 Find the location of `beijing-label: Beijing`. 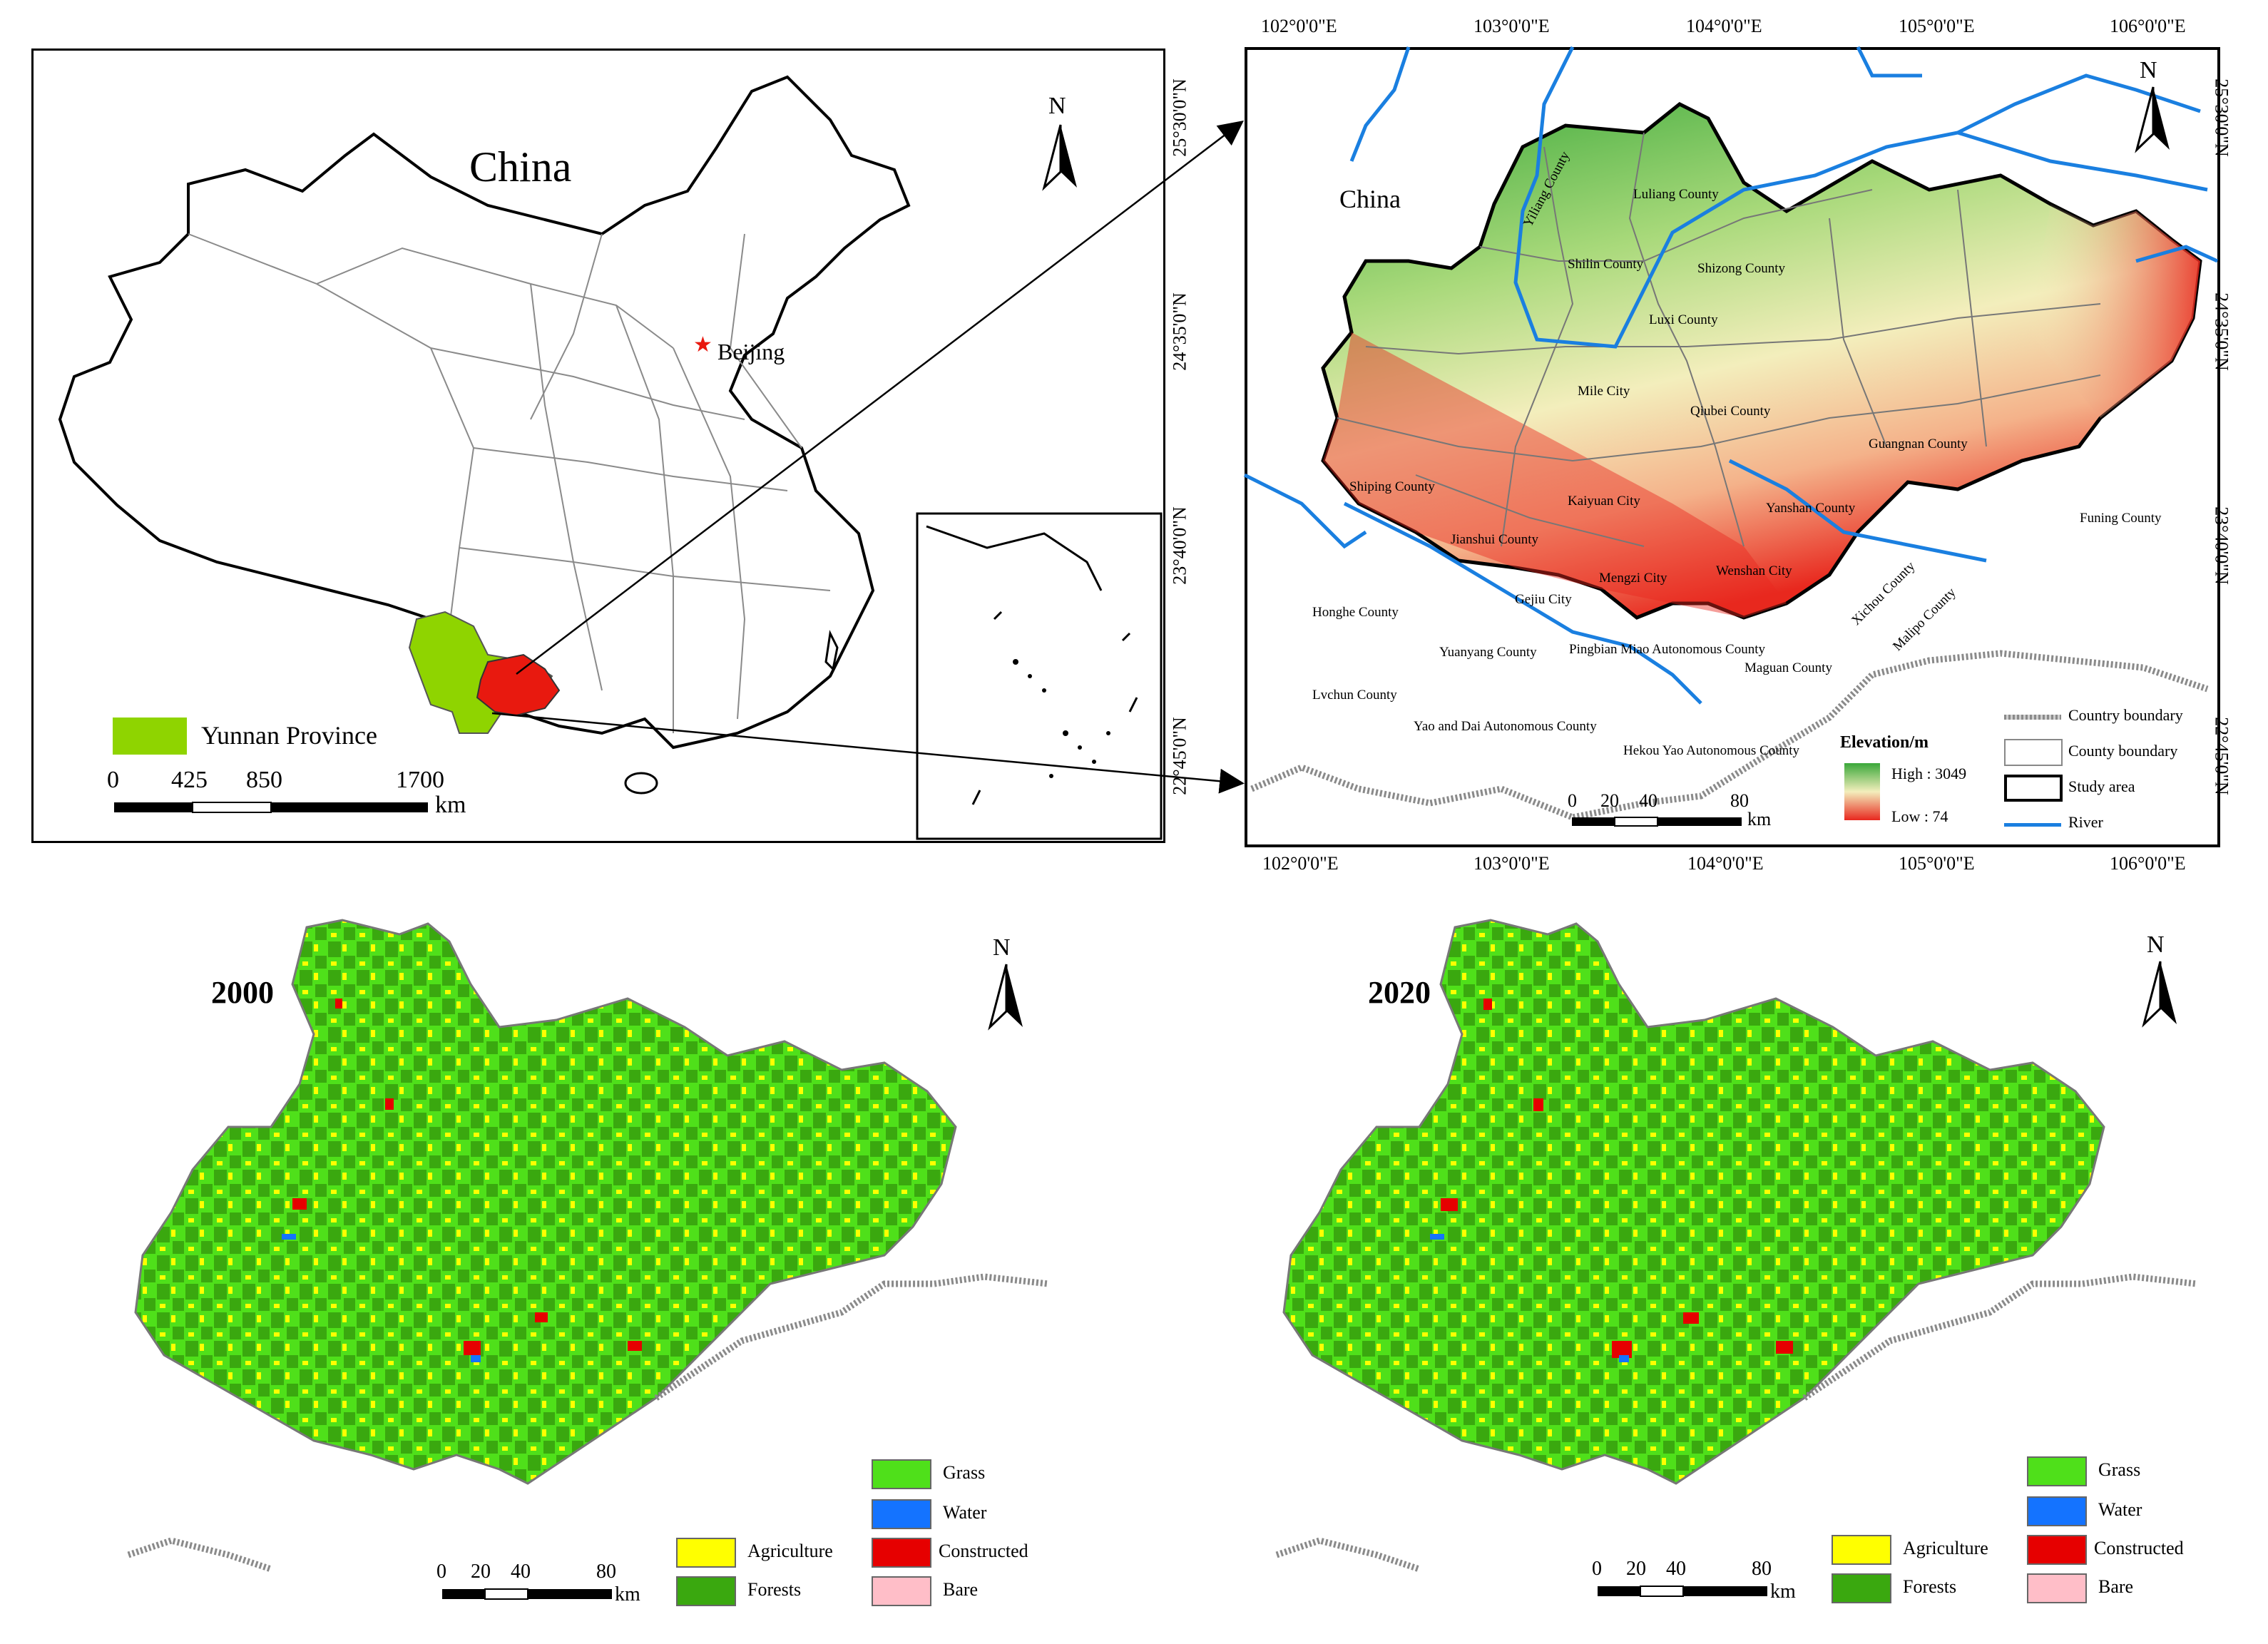

beijing-label: Beijing is located at coordinates (751, 351).